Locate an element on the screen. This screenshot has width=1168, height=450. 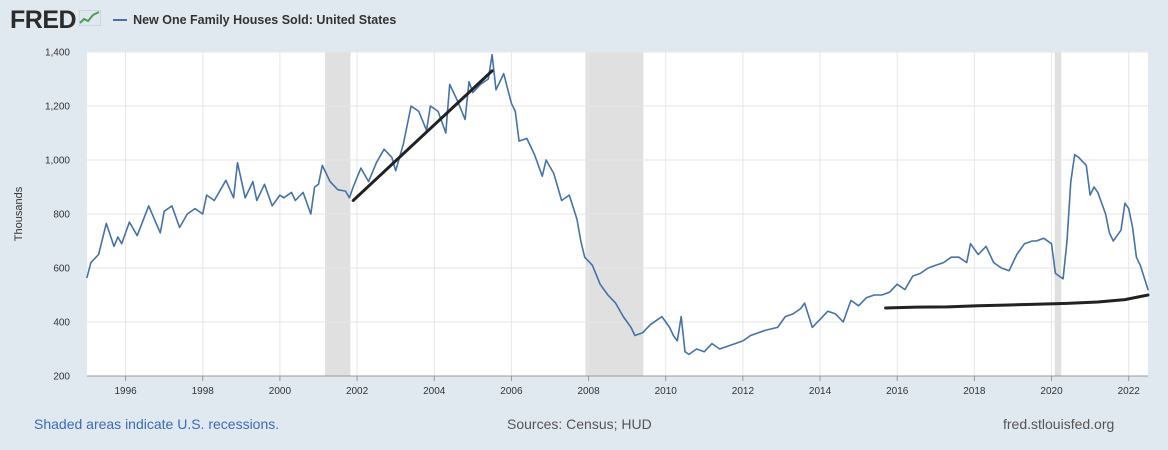
legend-swatch is located at coordinates (120, 20).